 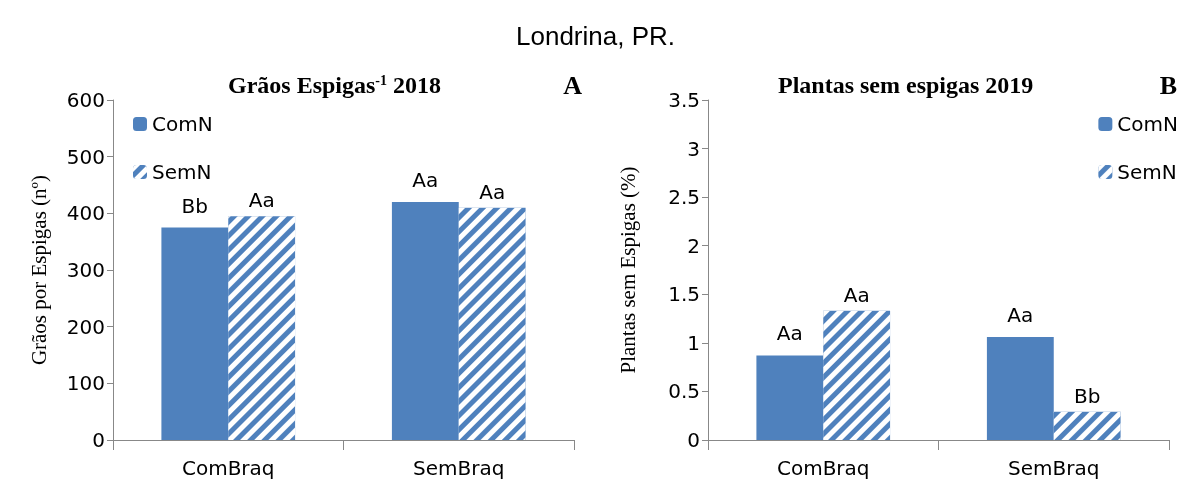 I want to click on y-tick-label: 2, so click(x=693, y=245).